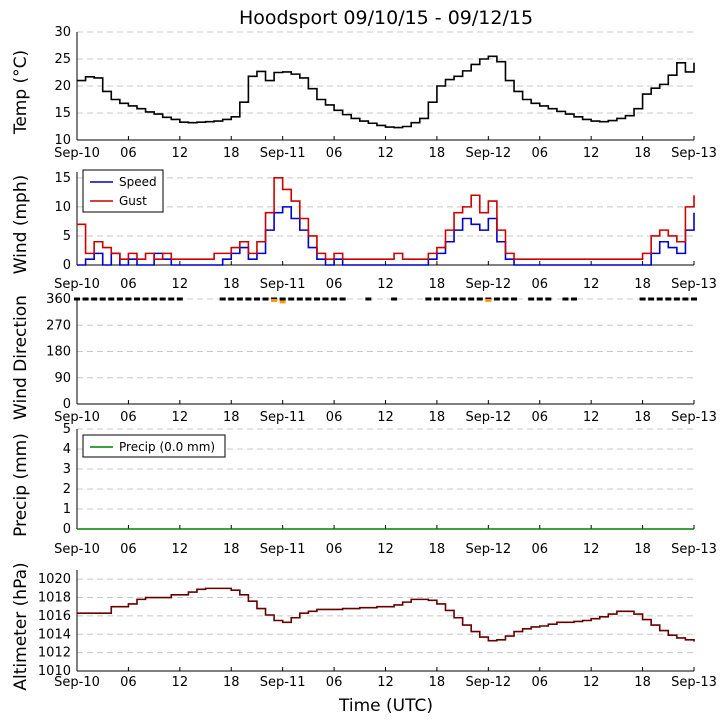 This screenshot has width=725, height=725. What do you see at coordinates (21, 357) in the screenshot?
I see `y-axis-label: Wind Direction` at bounding box center [21, 357].